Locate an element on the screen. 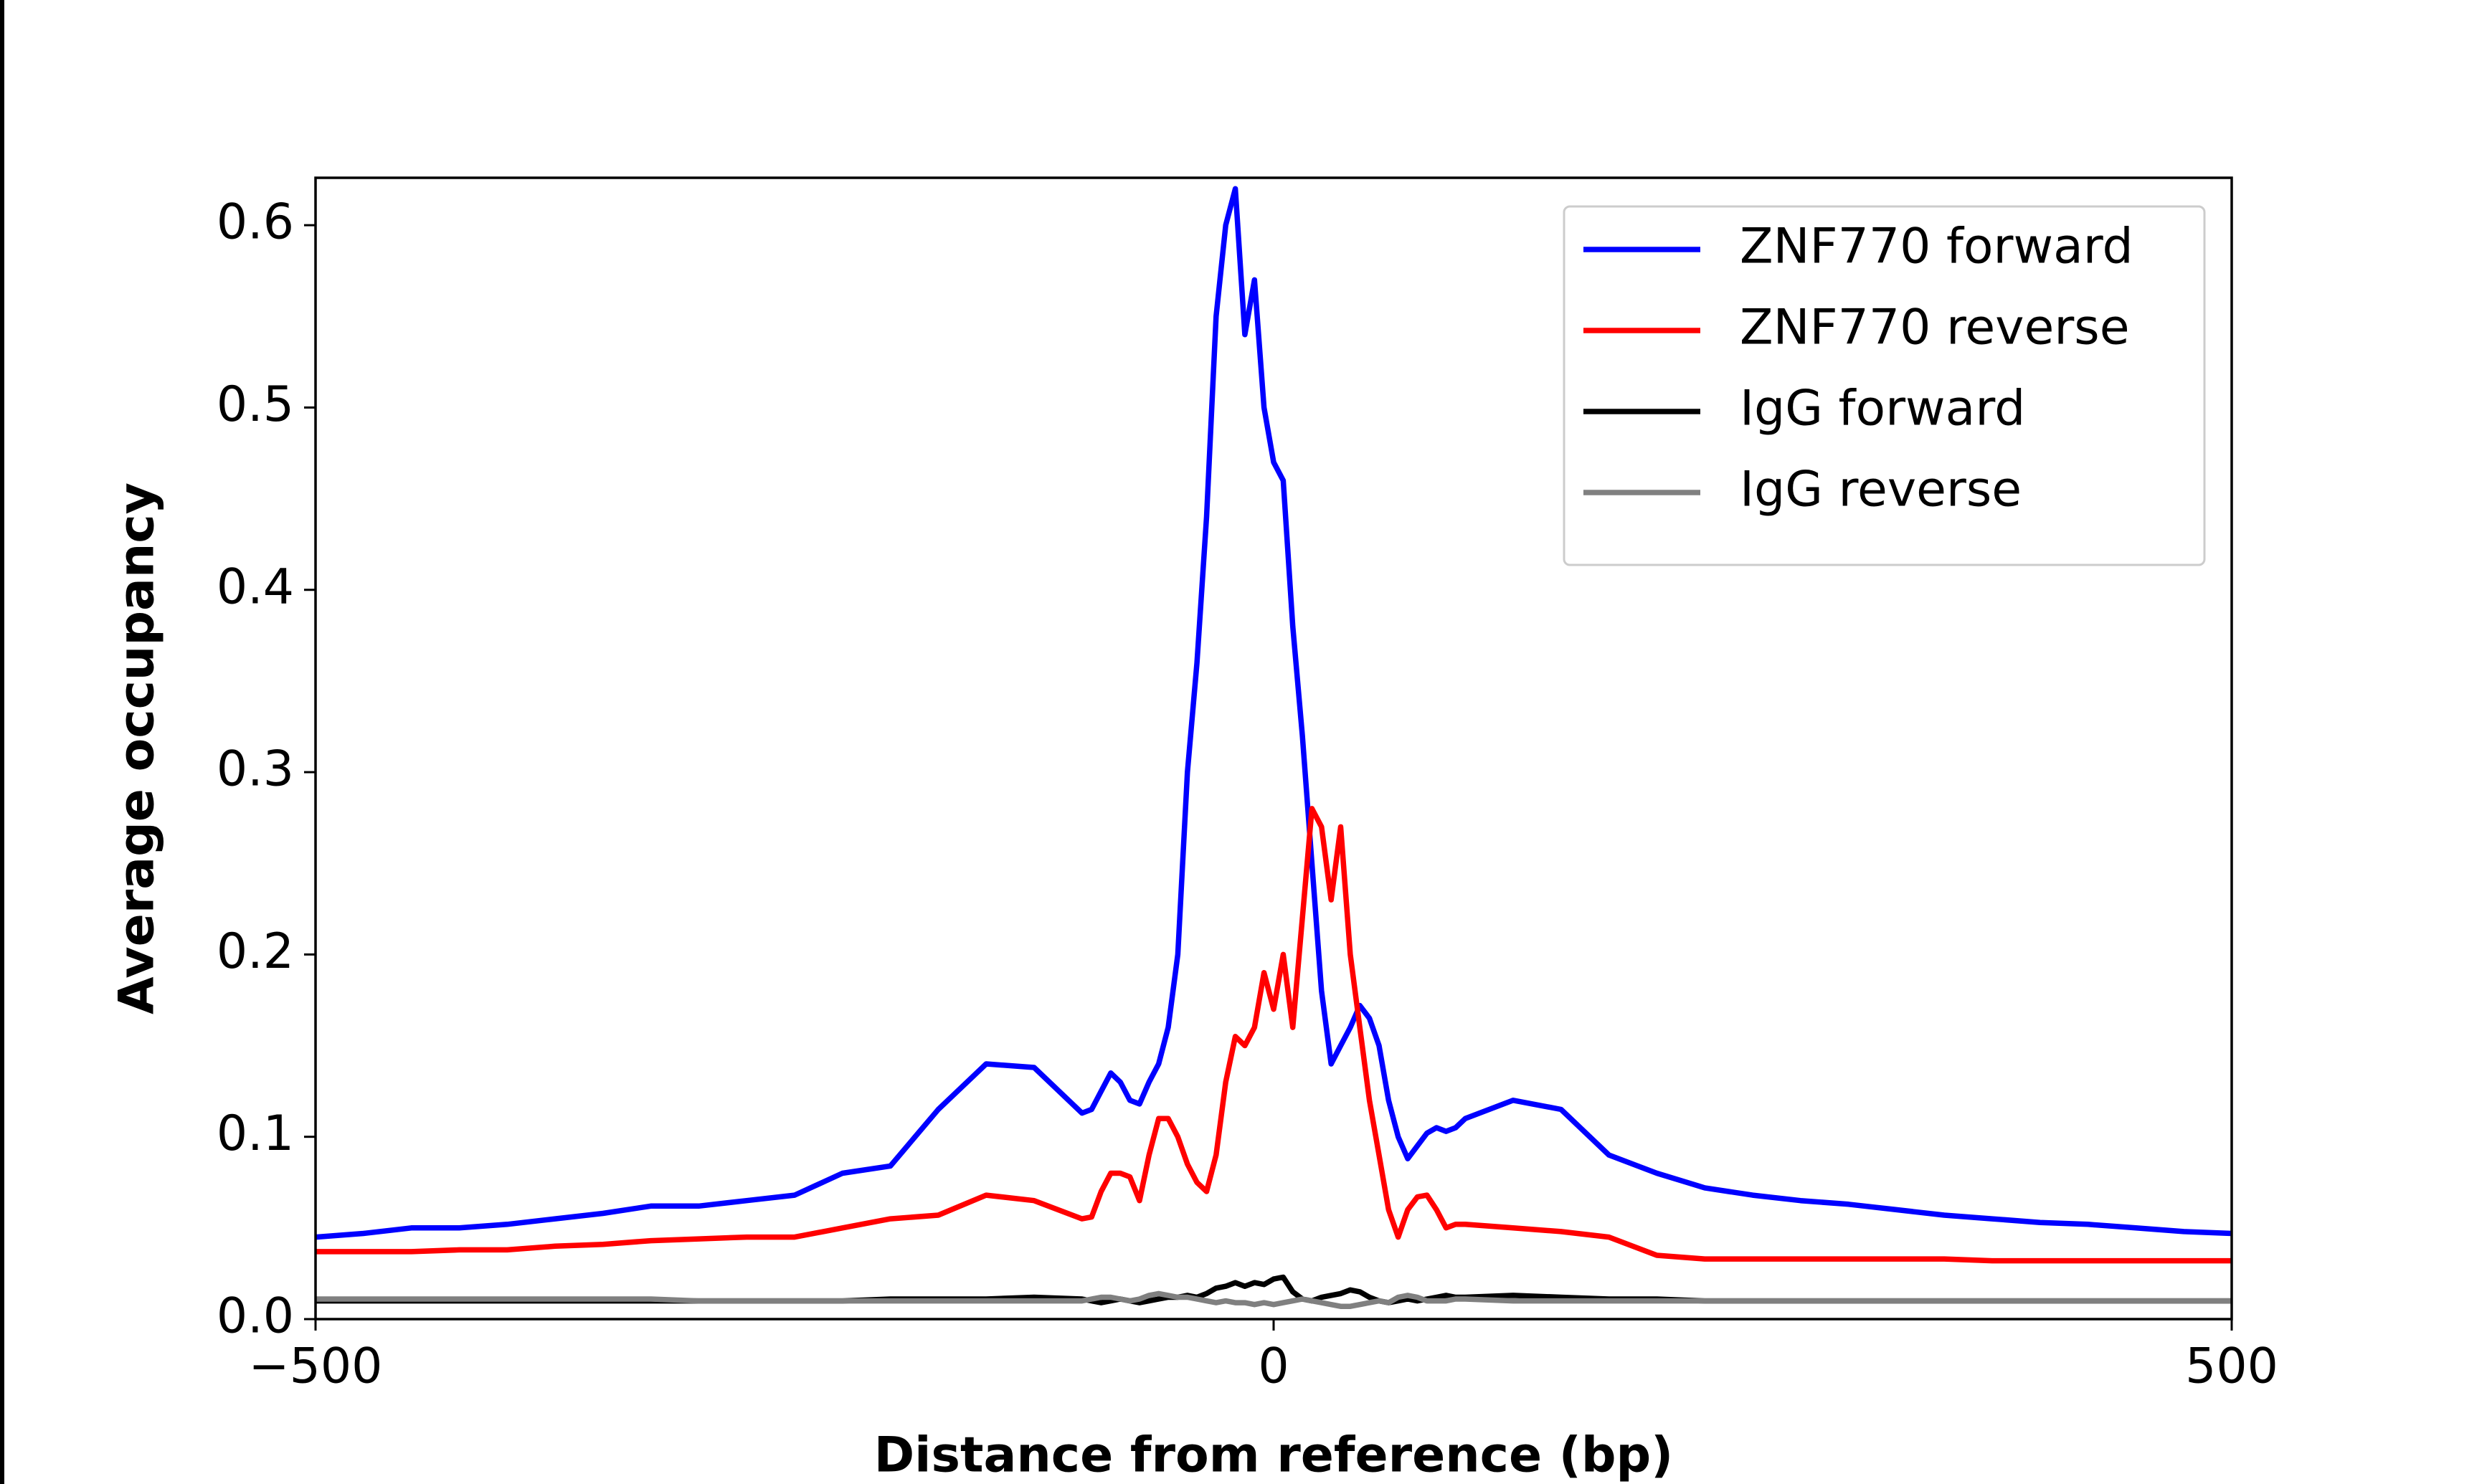  y-tick-label: 0.6 is located at coordinates (256, 223).